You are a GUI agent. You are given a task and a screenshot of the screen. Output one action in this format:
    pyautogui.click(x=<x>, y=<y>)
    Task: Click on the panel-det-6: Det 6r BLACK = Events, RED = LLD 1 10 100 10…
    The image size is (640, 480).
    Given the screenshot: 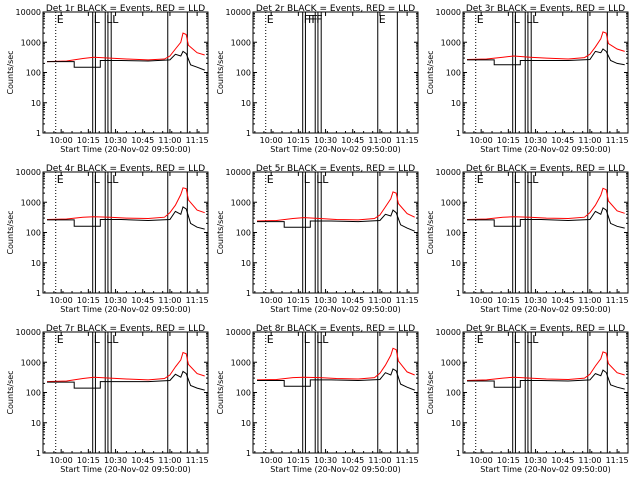 What is the action you would take?
    pyautogui.click(x=527, y=239)
    